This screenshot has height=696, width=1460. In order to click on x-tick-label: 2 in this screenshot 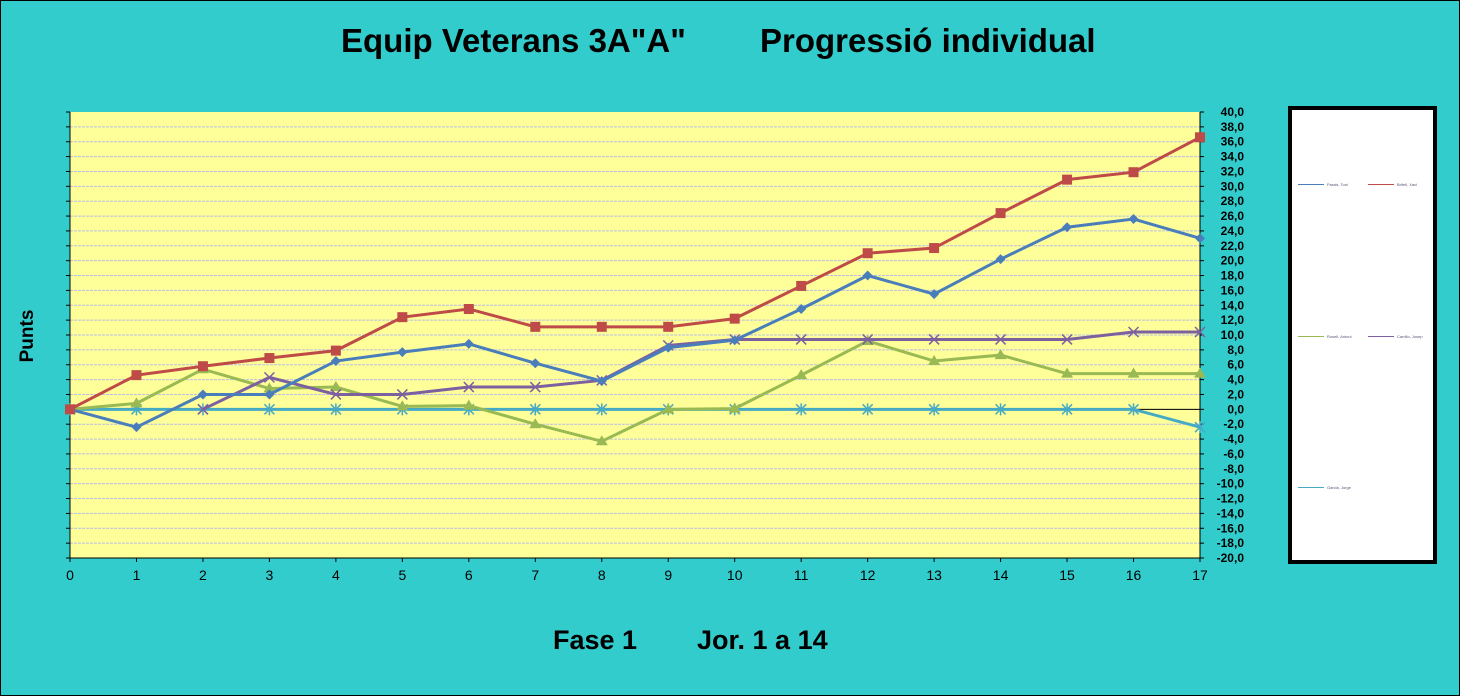, I will do `click(203, 575)`.